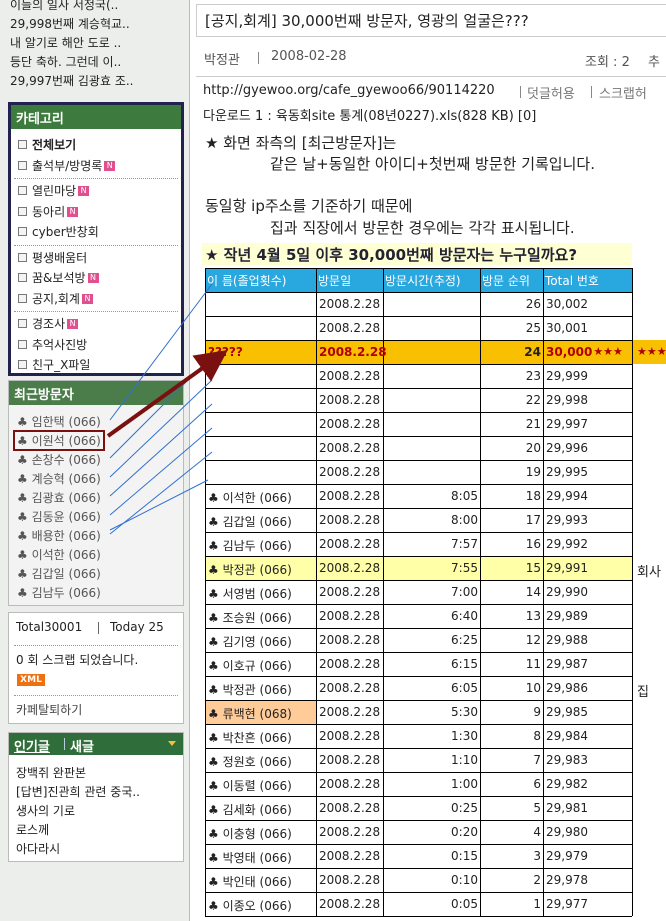  Describe the element at coordinates (567, 592) in the screenshot. I see `table-cell: 29,990` at that location.